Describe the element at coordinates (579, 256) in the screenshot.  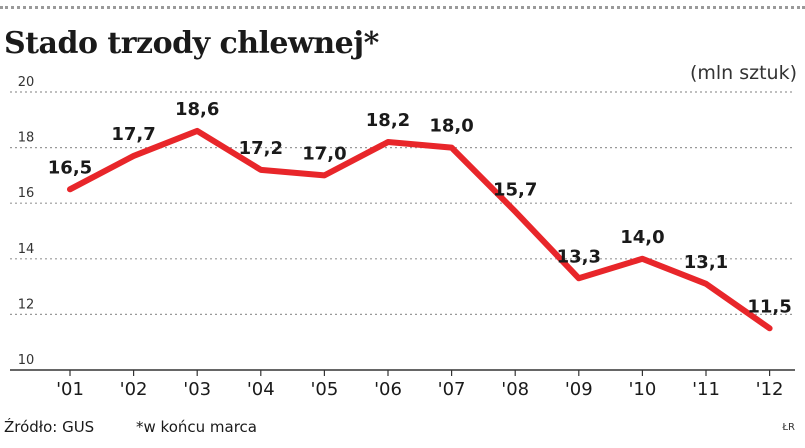
I see `data-label: 13,3` at that location.